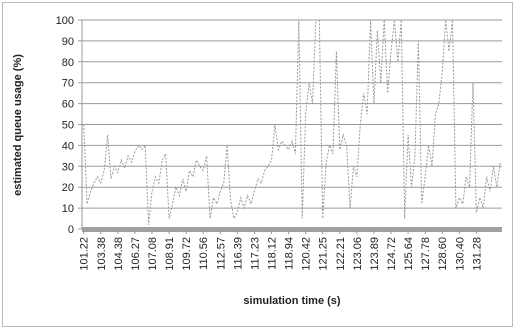 The height and width of the screenshot is (329, 515). What do you see at coordinates (292, 301) in the screenshot?
I see `x-axis-title: simulation time (s)` at bounding box center [292, 301].